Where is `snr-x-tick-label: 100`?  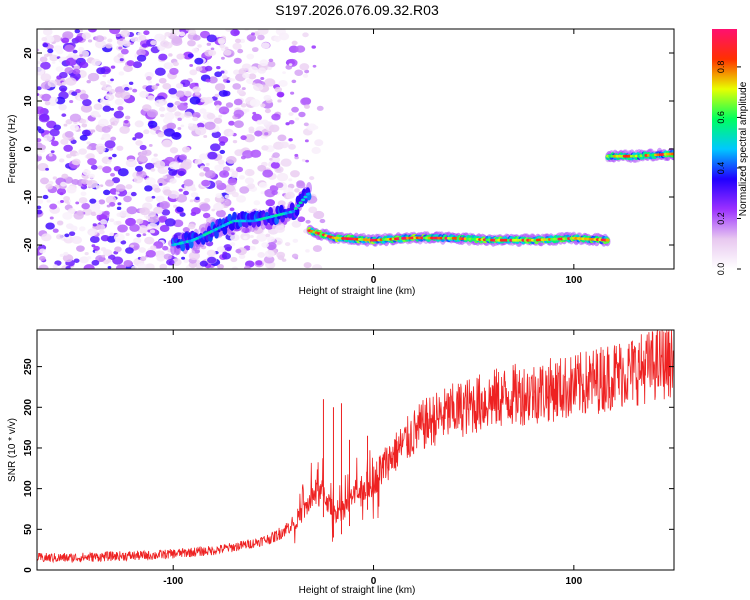
snr-x-tick-label: 100 is located at coordinates (573, 581).